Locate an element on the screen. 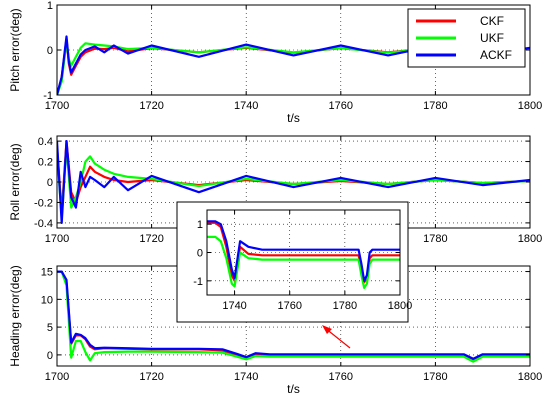  roll-xtick-label-1: 1720 is located at coordinates (151, 239).